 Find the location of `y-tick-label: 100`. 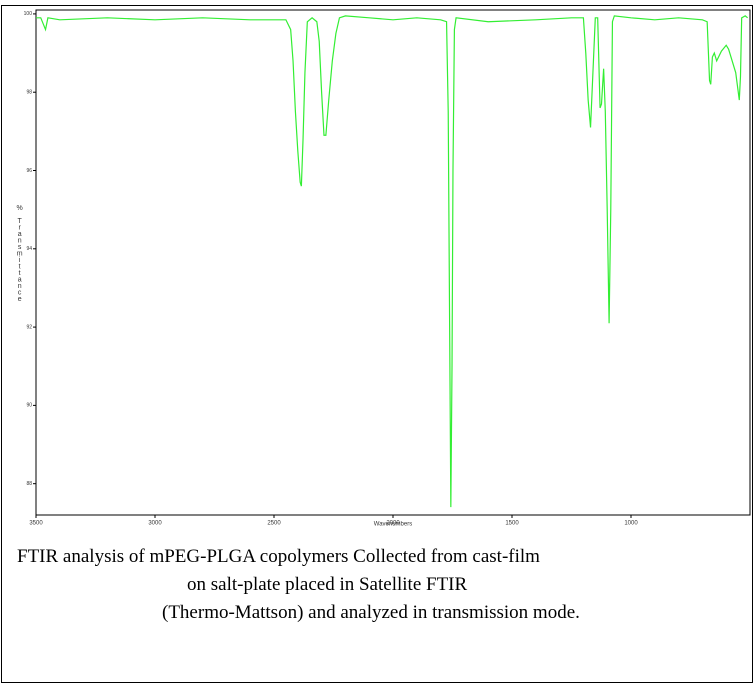

y-tick-label: 100 is located at coordinates (28, 14).